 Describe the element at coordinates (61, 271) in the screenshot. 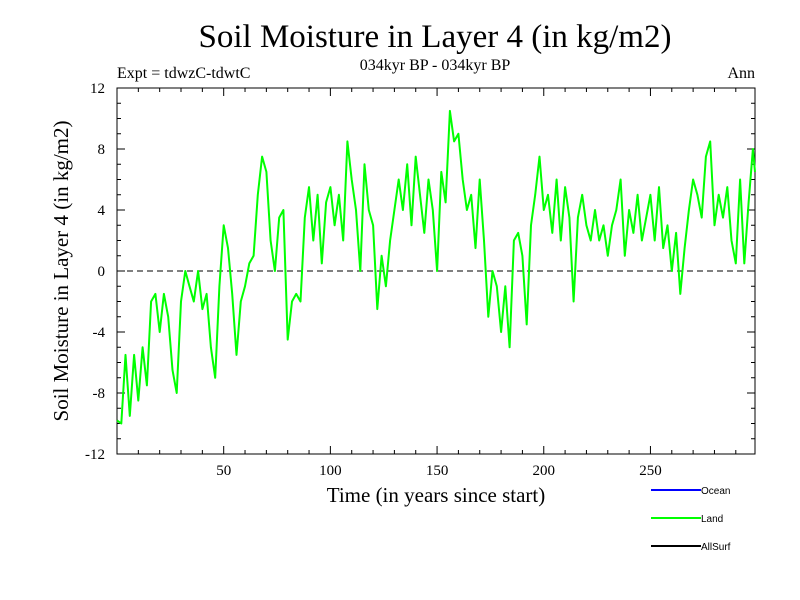

I see `y-axis-label: Soil Moisture in Layer 4 (in kg/m2)` at that location.